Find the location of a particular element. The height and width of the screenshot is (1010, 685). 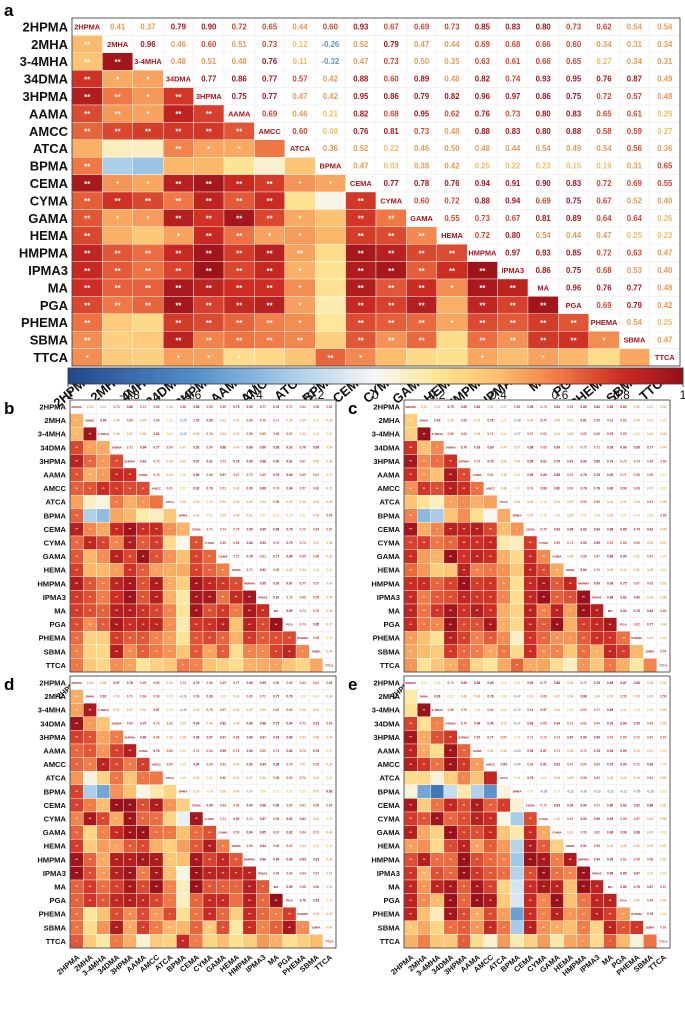

cell-value: 0.20 is located at coordinates (303, 697).